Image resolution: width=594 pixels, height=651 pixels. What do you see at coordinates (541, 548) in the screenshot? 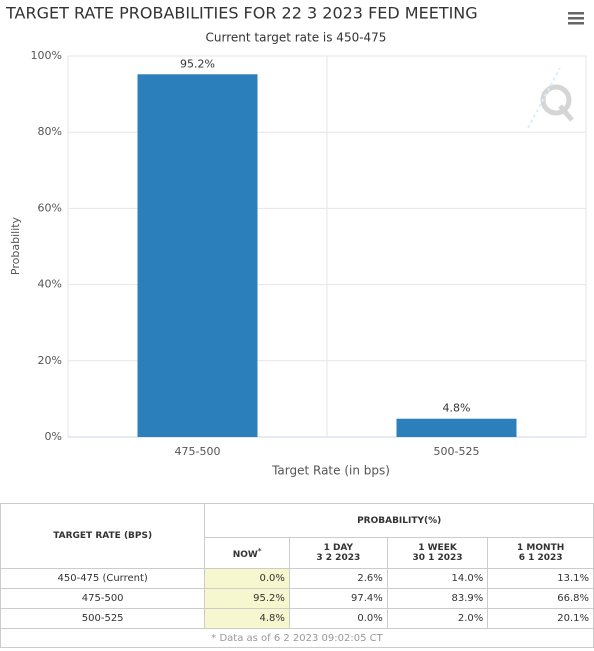
I see `column-label: 1 MONTH` at bounding box center [541, 548].